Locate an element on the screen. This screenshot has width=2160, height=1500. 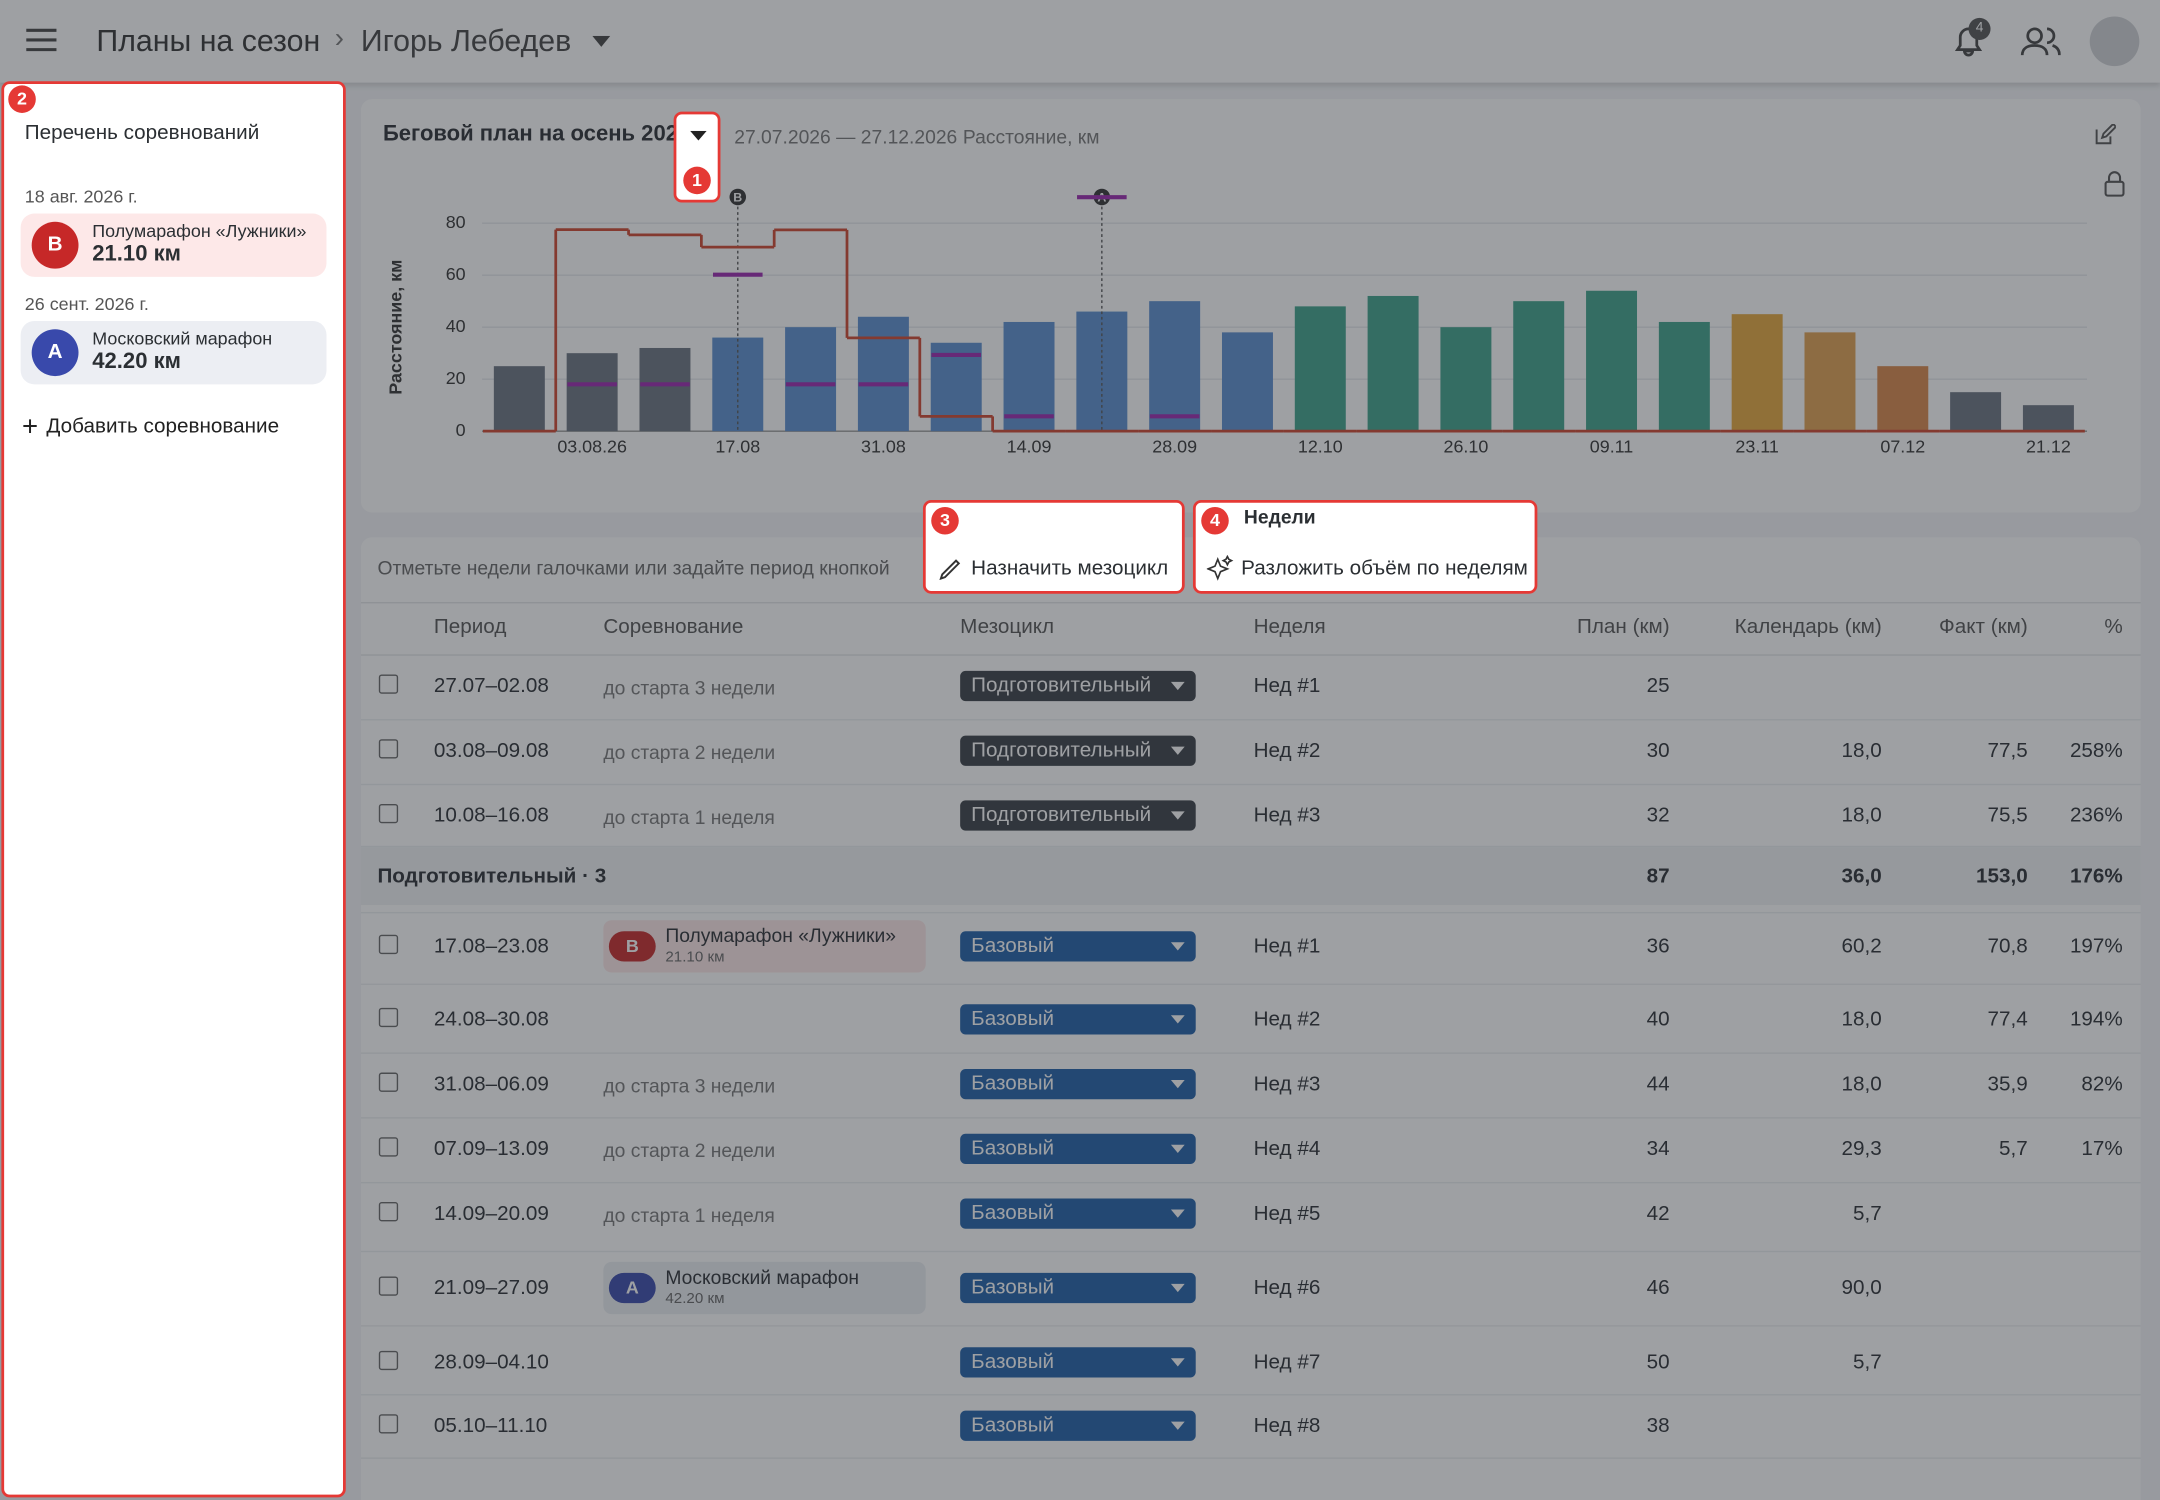
competition-date: 18 авг. 2026 г. is located at coordinates (81, 196).